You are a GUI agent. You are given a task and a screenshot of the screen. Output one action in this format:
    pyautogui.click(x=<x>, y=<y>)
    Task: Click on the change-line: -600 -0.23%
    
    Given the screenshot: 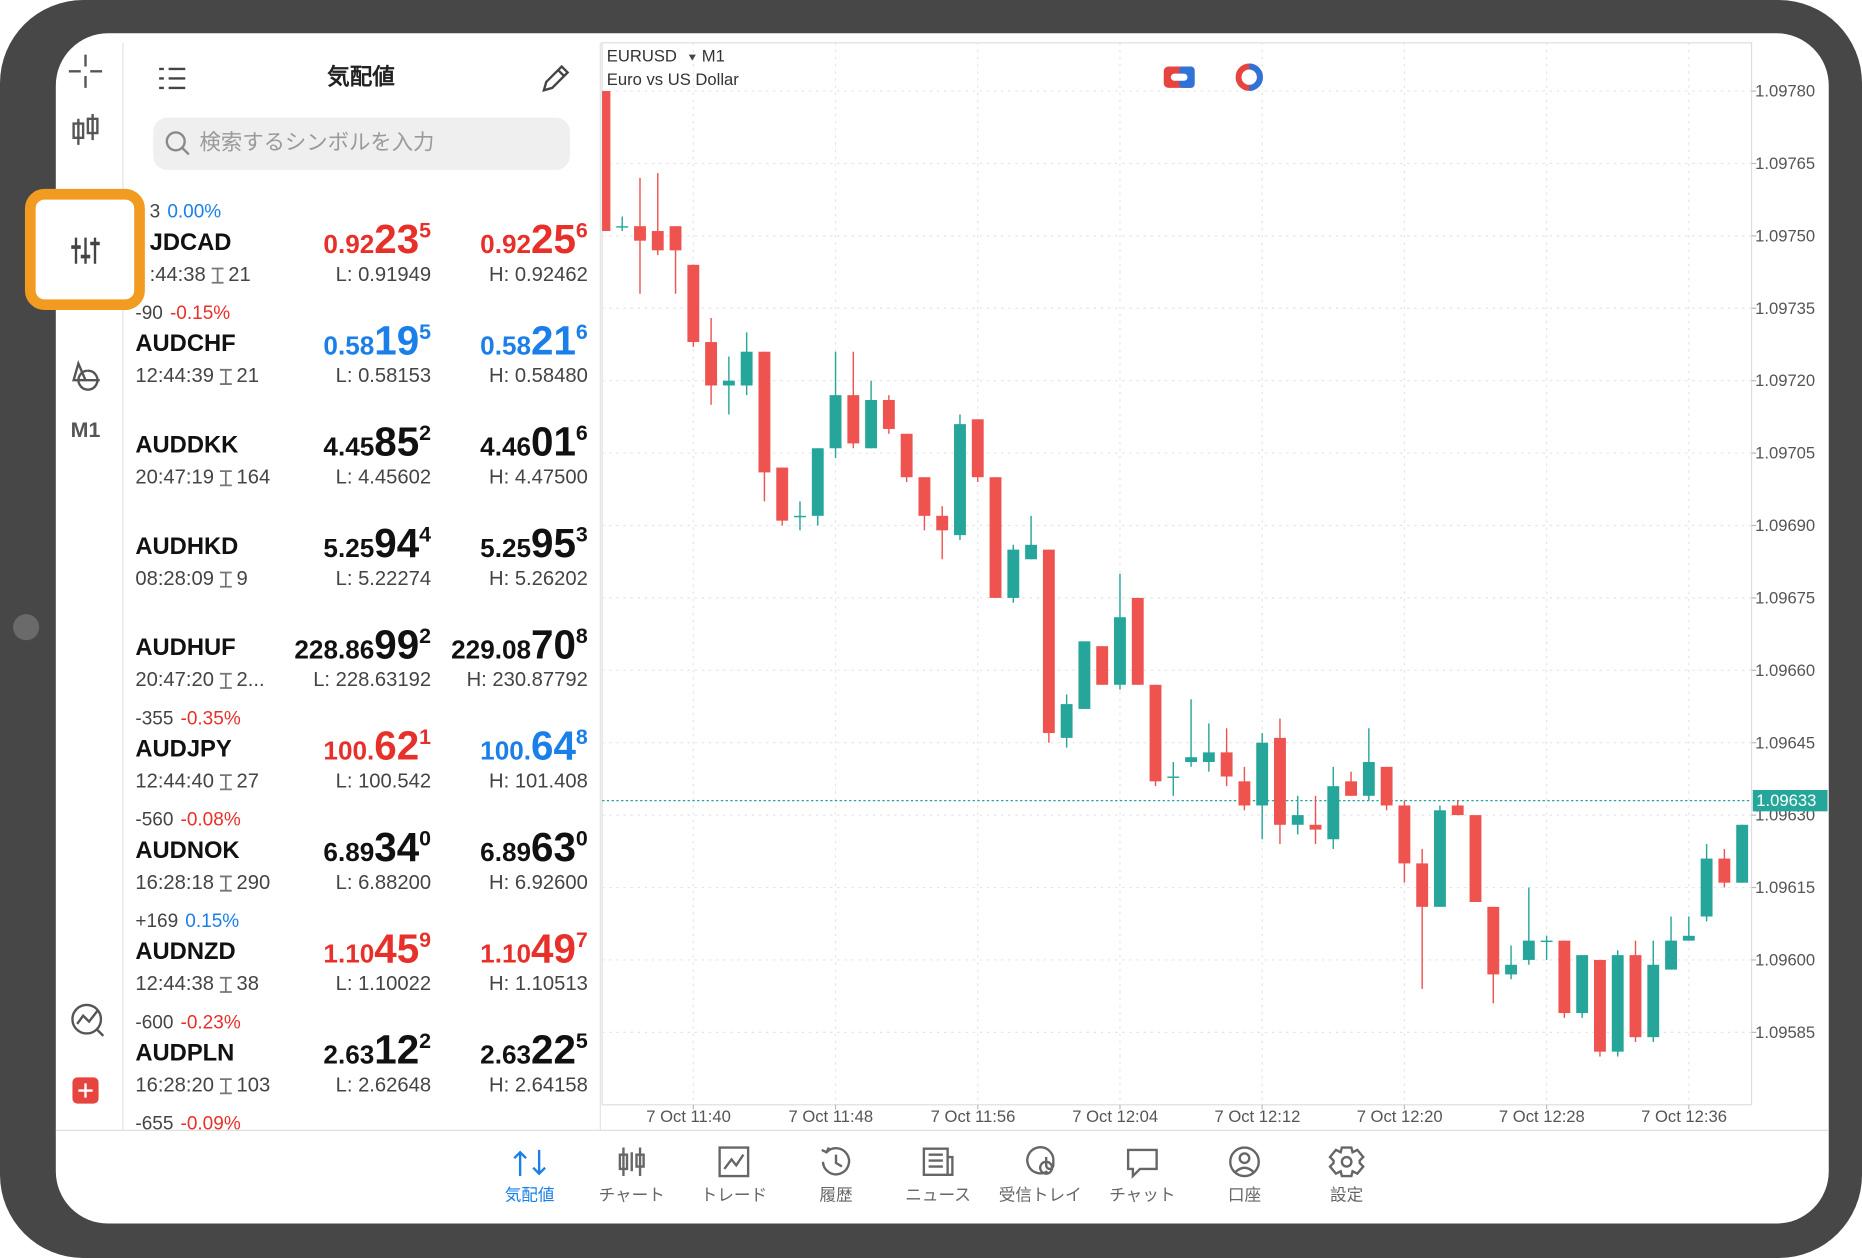 What is the action you would take?
    pyautogui.click(x=187, y=1022)
    